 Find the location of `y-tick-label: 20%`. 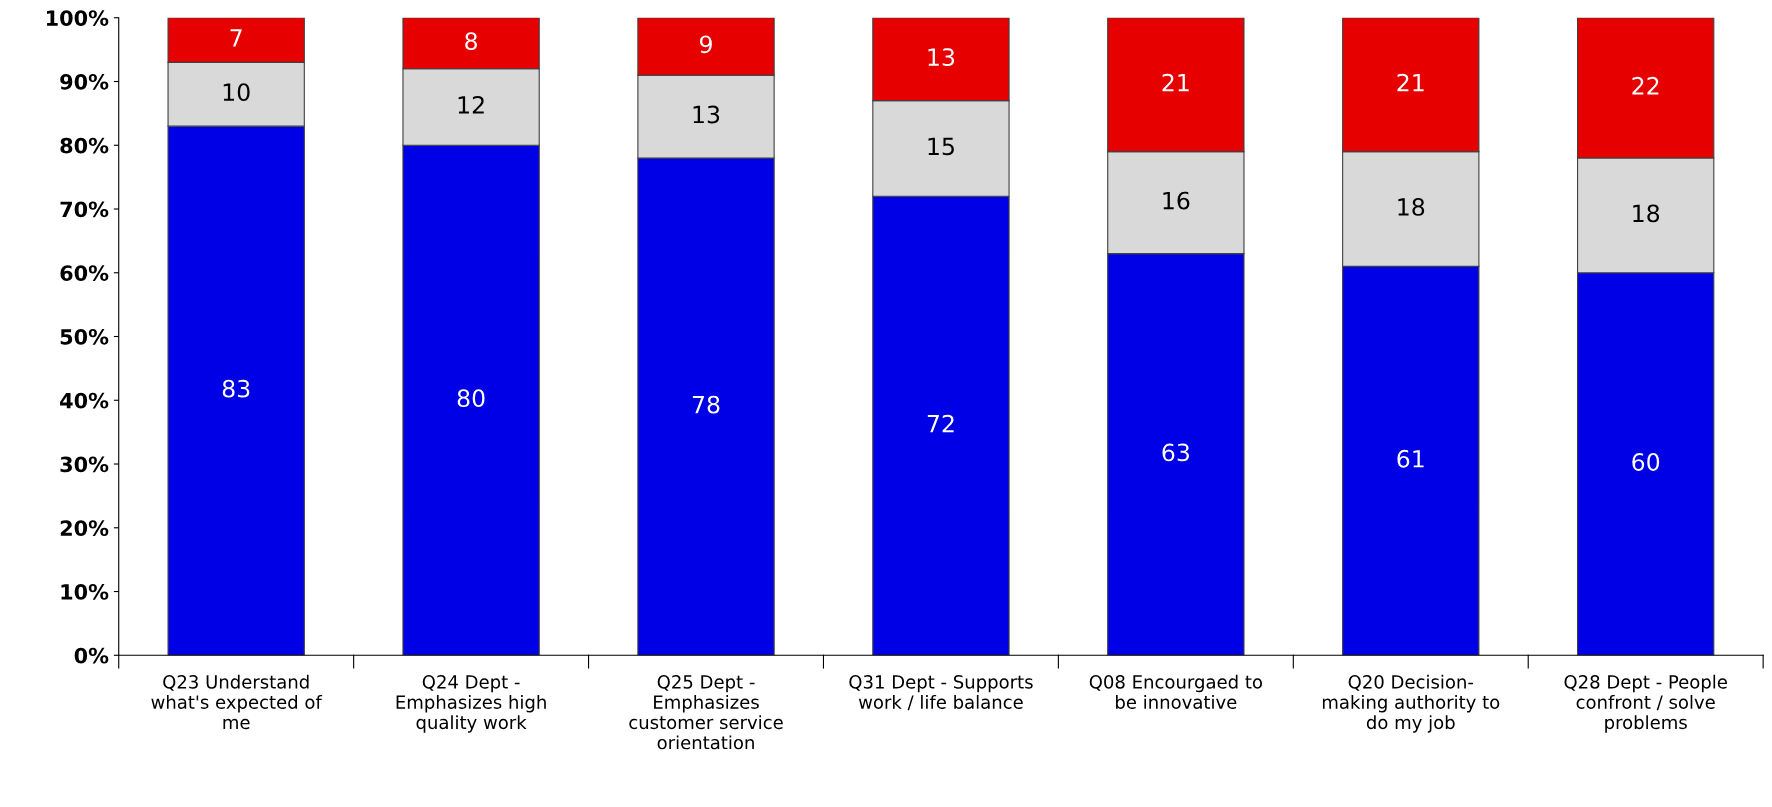

y-tick-label: 20% is located at coordinates (84, 528).